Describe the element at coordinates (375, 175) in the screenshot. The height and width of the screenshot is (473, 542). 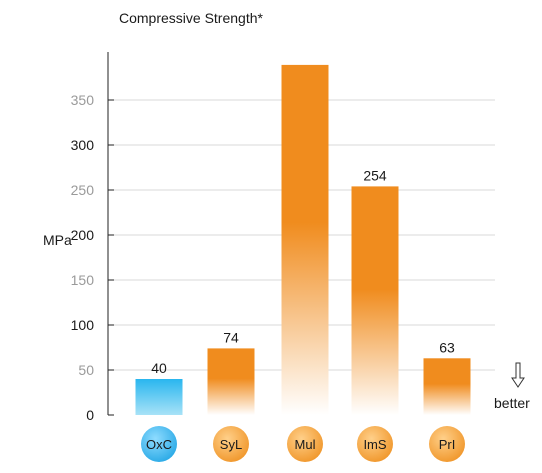
I see `data-label-ims: 254` at that location.